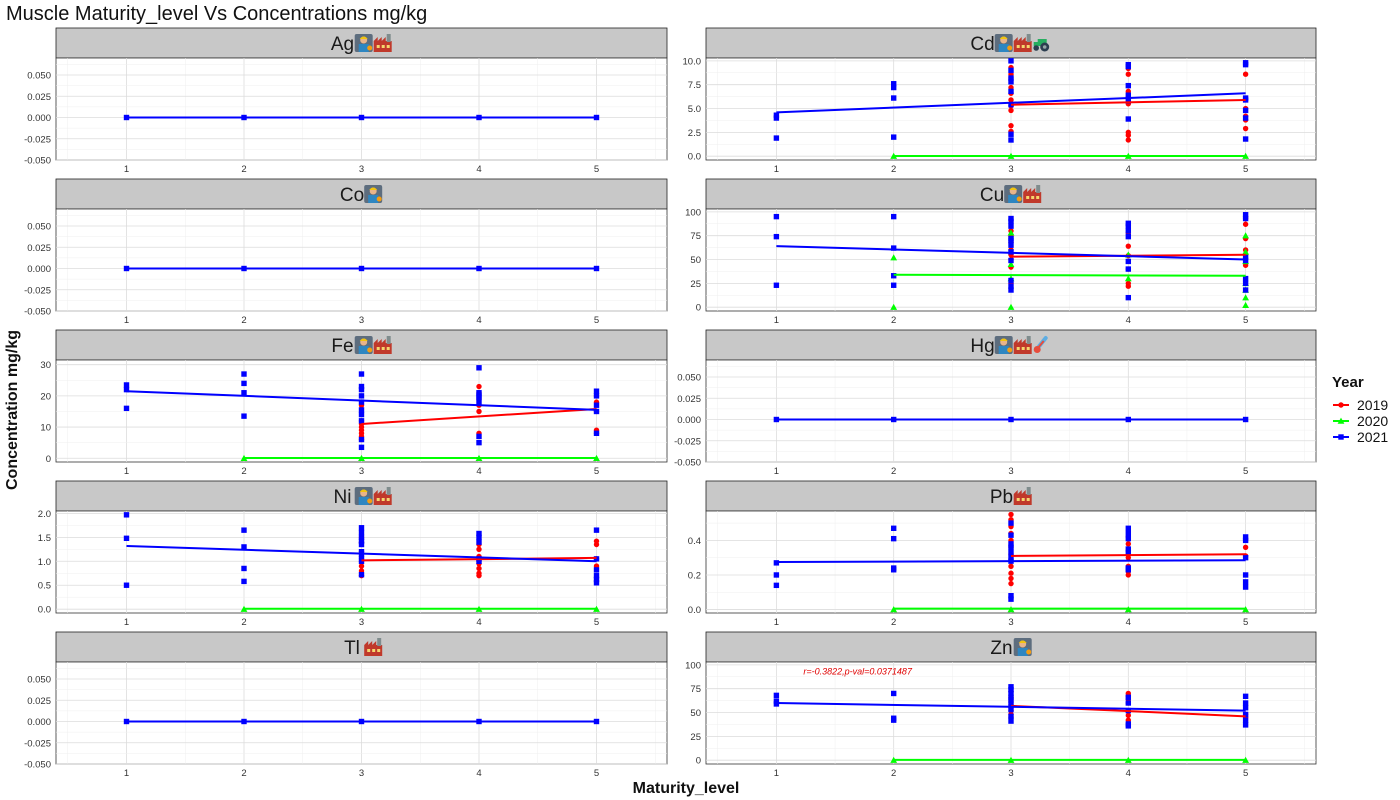  What do you see at coordinates (48, 459) in the screenshot?
I see `y-tick-label: 0` at bounding box center [48, 459].